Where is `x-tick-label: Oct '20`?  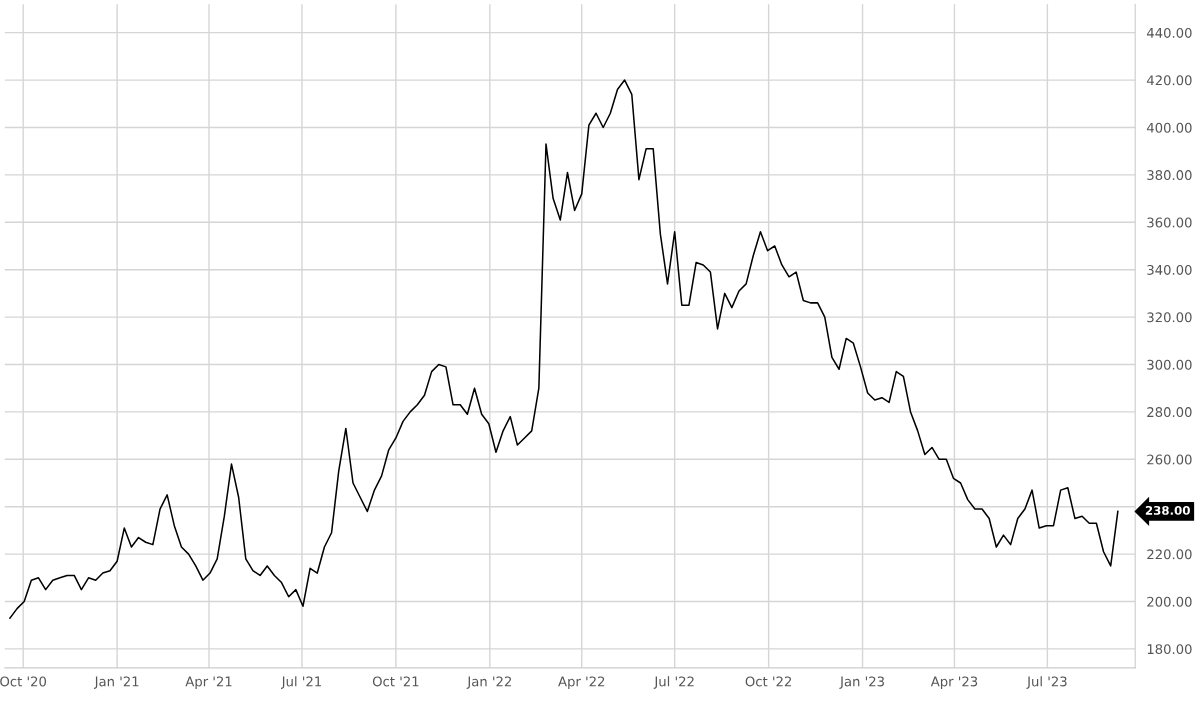 x-tick-label: Oct '20 is located at coordinates (23, 681).